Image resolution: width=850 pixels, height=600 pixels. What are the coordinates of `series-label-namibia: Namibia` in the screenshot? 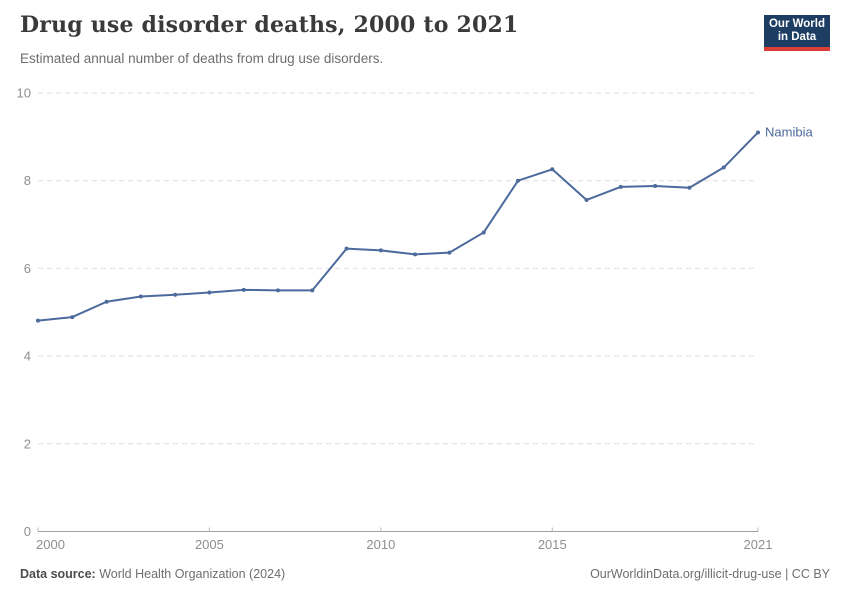 It's located at (789, 131).